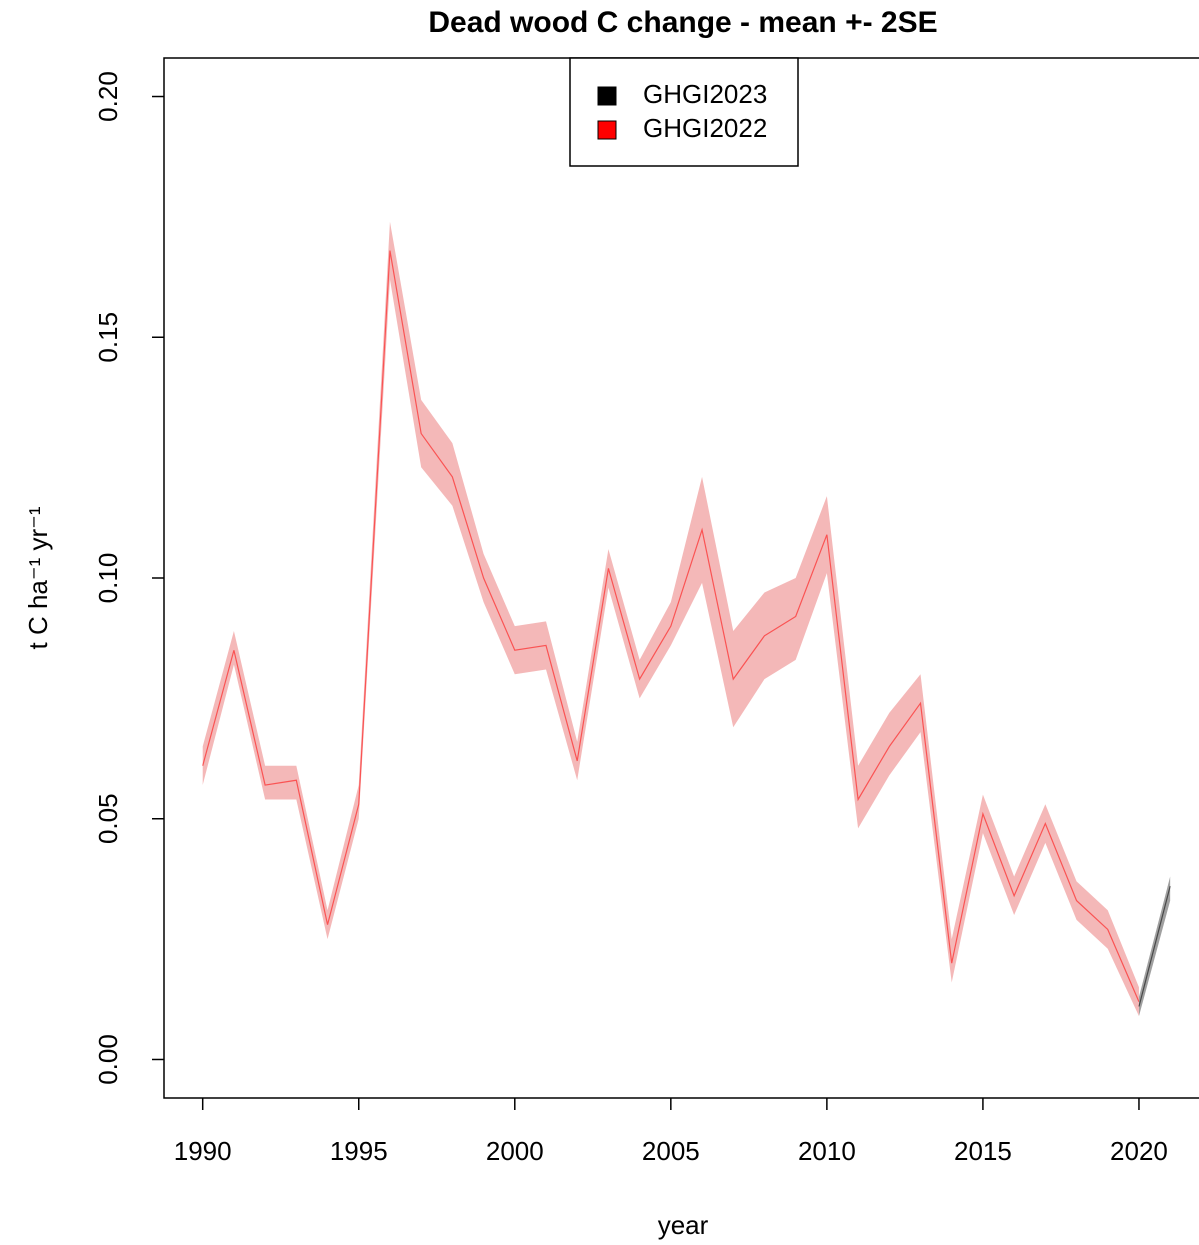 The height and width of the screenshot is (1245, 1199). Describe the element at coordinates (705, 94) in the screenshot. I see `legend-label: GHGI2023` at that location.